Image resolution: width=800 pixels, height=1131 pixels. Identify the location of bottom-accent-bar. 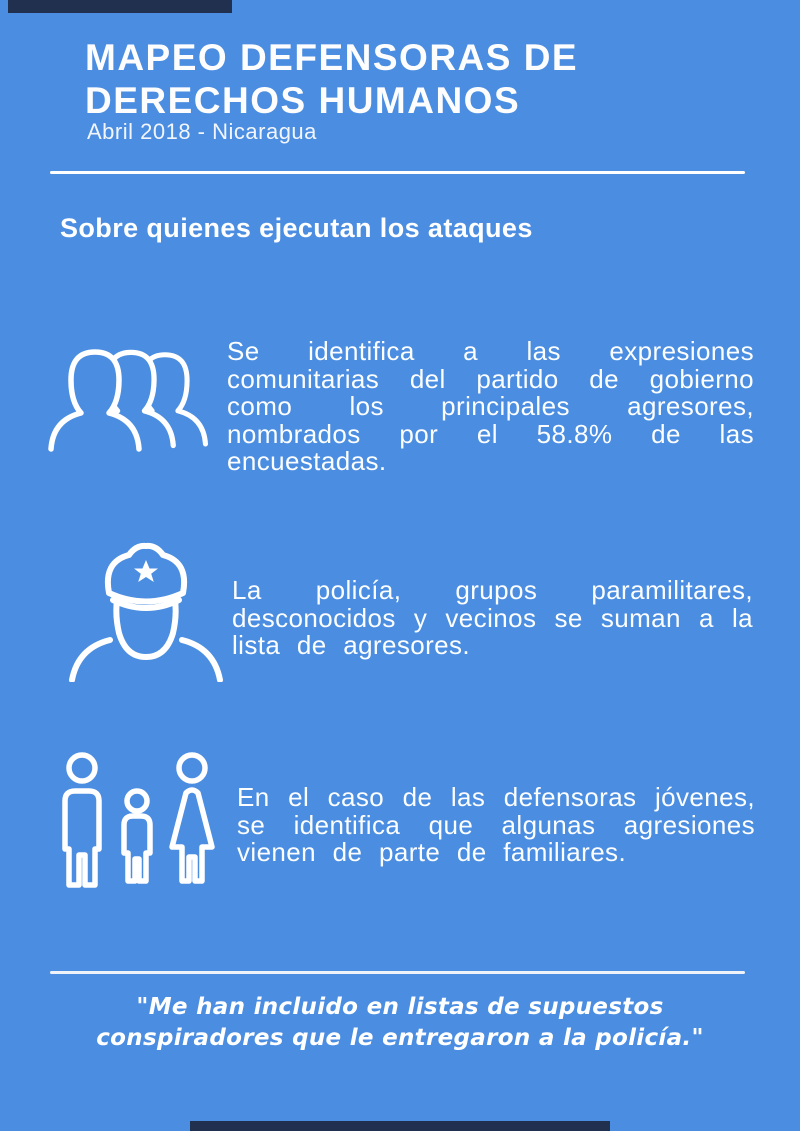
(400, 1126).